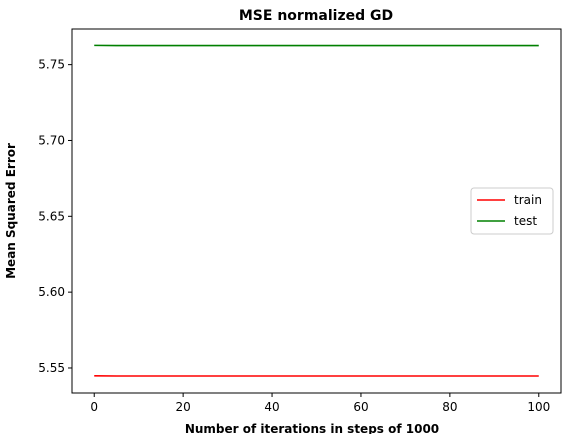  What do you see at coordinates (525, 221) in the screenshot?
I see `legend-label-test: test` at bounding box center [525, 221].